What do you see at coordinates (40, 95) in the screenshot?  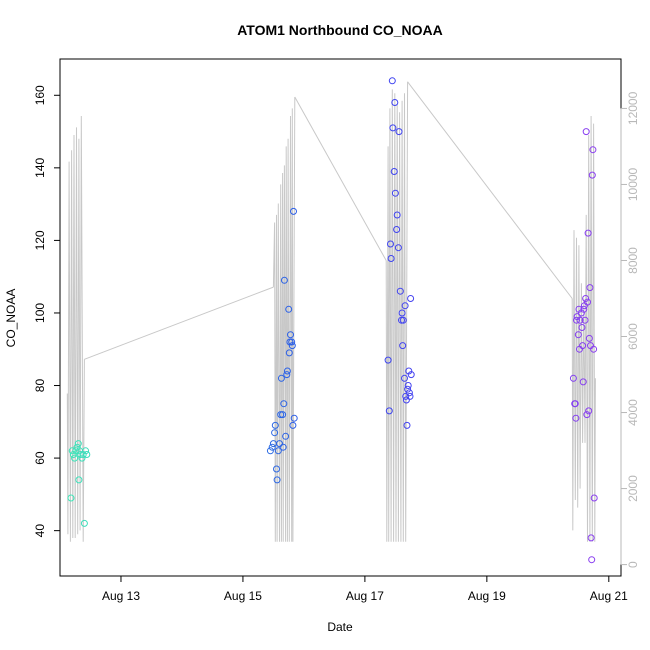 I see `y-tick-label: 160` at bounding box center [40, 95].